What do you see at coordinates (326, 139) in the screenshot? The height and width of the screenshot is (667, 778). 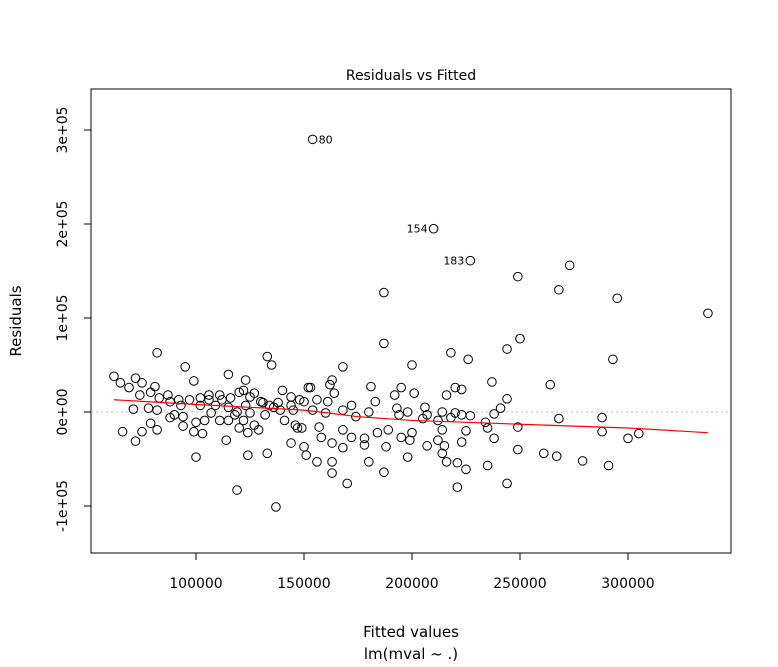 I see `point-label: 80` at bounding box center [326, 139].